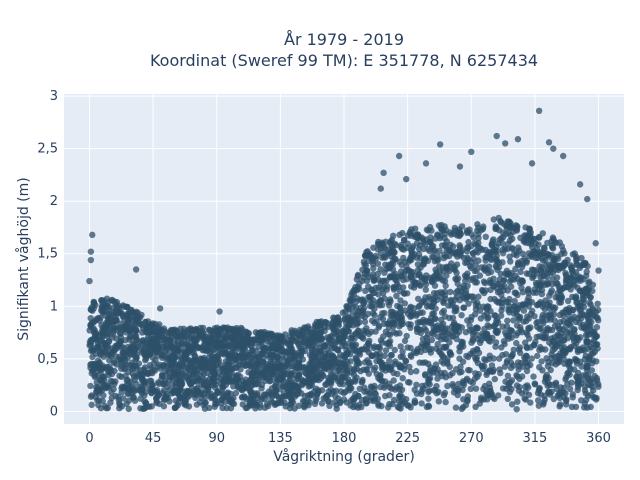 This screenshot has height=480, width=640. What do you see at coordinates (216, 438) in the screenshot?
I see `x-tick-label: 90` at bounding box center [216, 438].